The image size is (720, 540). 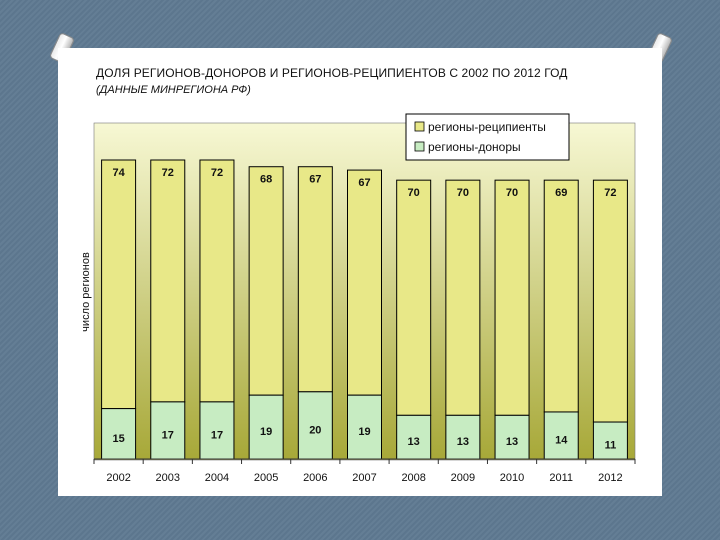 I want to click on bar-recipients-2012, so click(x=610, y=301).